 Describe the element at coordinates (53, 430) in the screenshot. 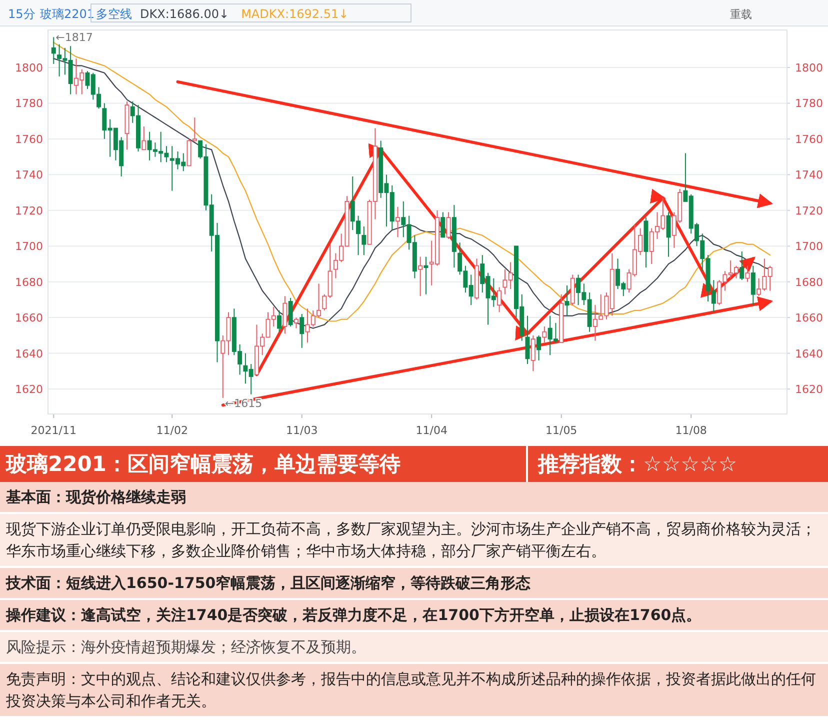

I see `x-tick-label: 2021/11` at that location.